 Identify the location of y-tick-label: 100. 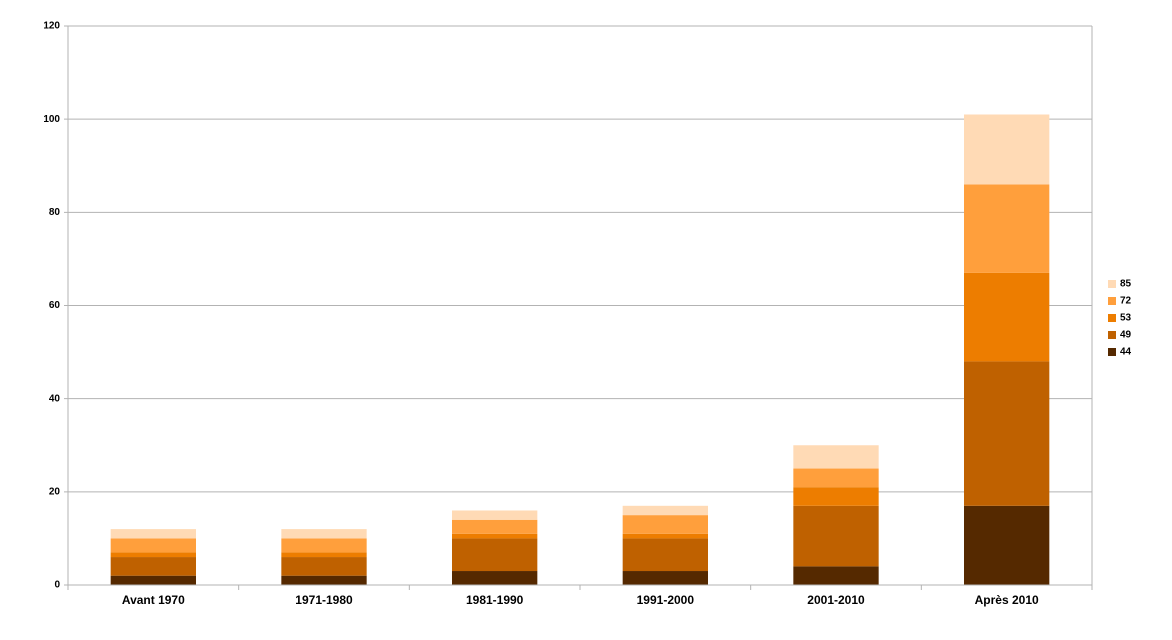
(51, 119).